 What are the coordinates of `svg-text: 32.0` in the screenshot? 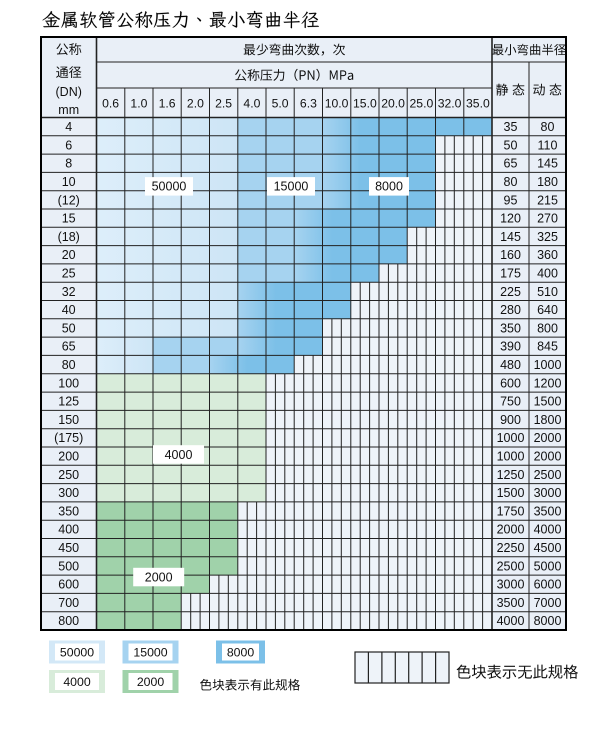 It's located at (450, 104).